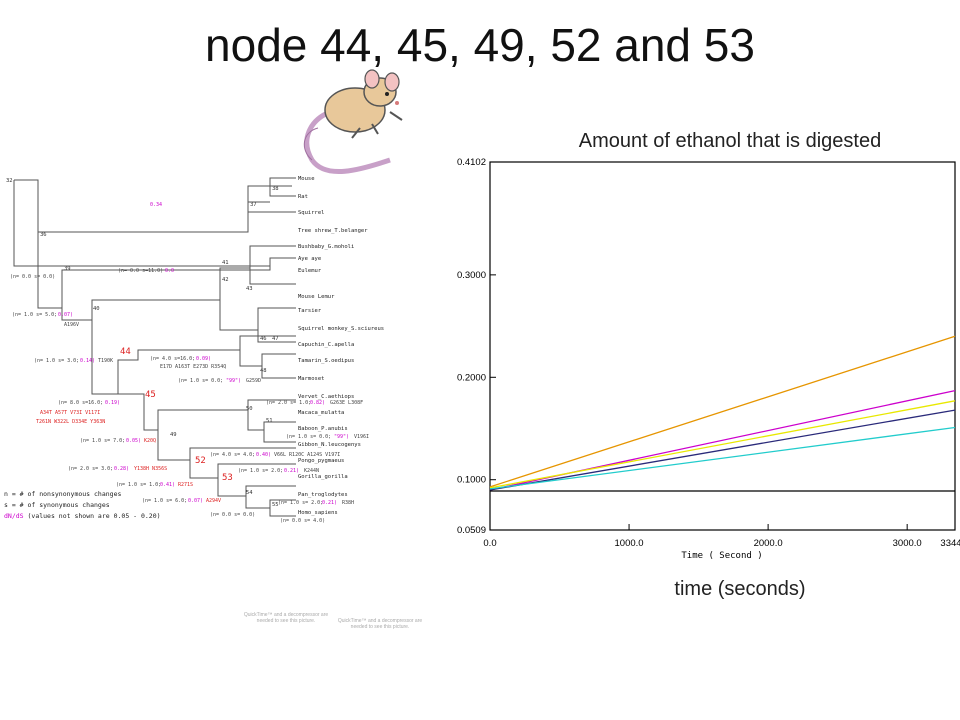 The height and width of the screenshot is (720, 960). I want to click on node-label: 55, so click(275, 505).